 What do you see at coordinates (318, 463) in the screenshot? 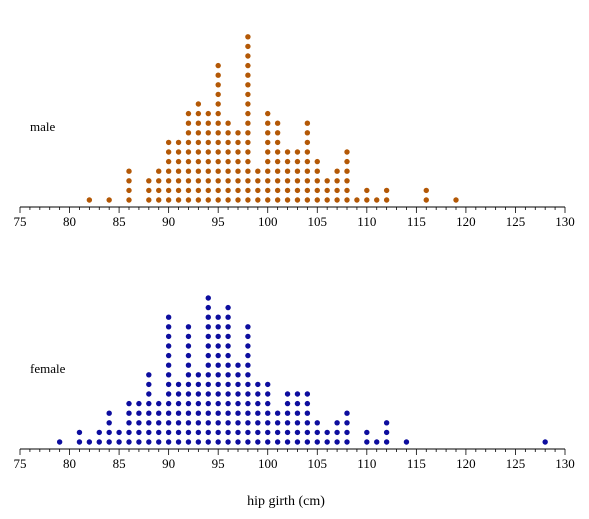
I see `female-tick-label: 105` at bounding box center [318, 463].